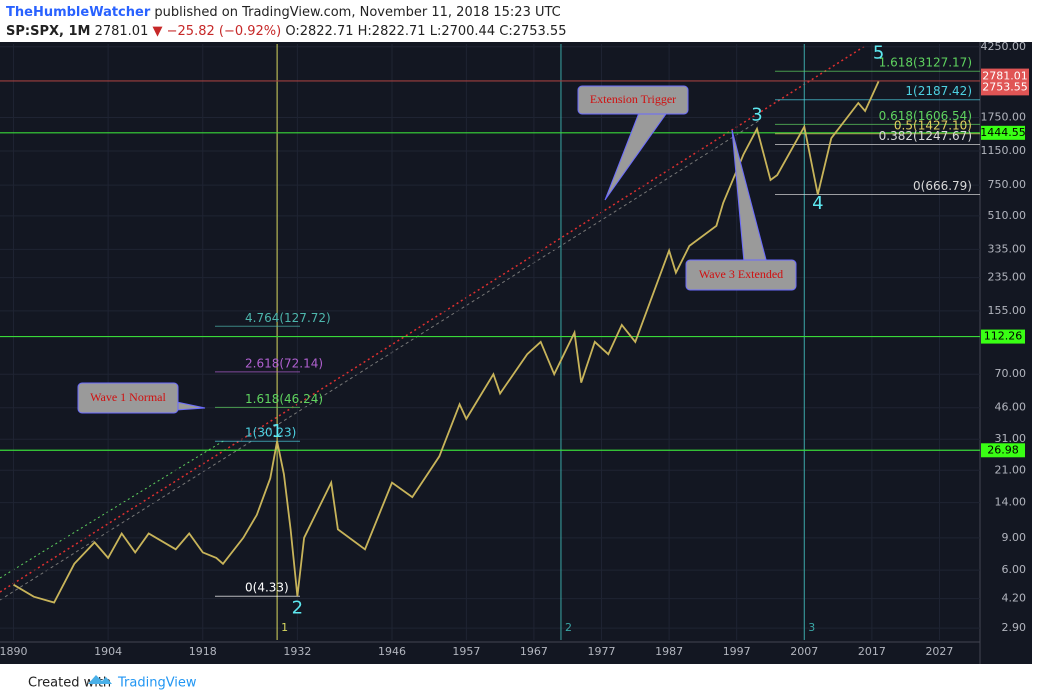  What do you see at coordinates (756, 114) in the screenshot?
I see `wave-label: 3` at bounding box center [756, 114].